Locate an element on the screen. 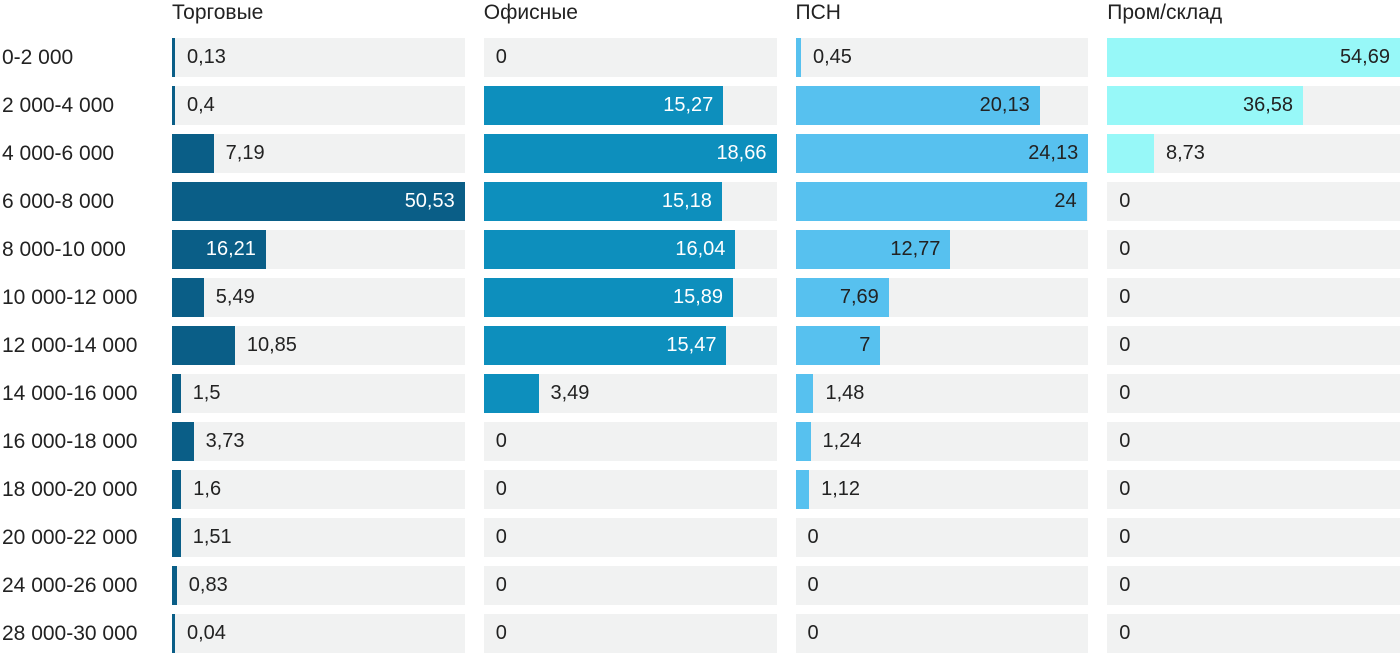  bar: 20,13 is located at coordinates (917, 105).